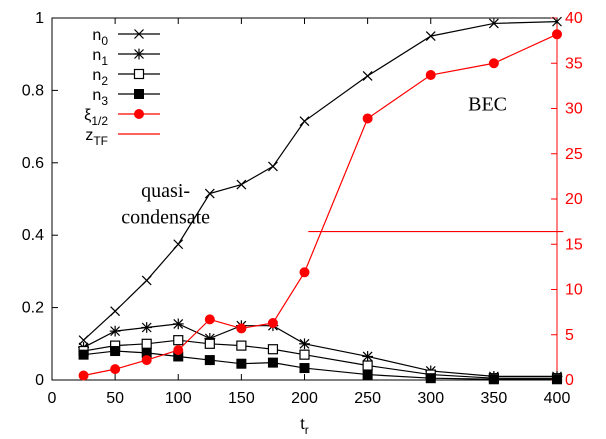  What do you see at coordinates (33, 308) in the screenshot?
I see `y-tick-label-left: 0.2` at bounding box center [33, 308].